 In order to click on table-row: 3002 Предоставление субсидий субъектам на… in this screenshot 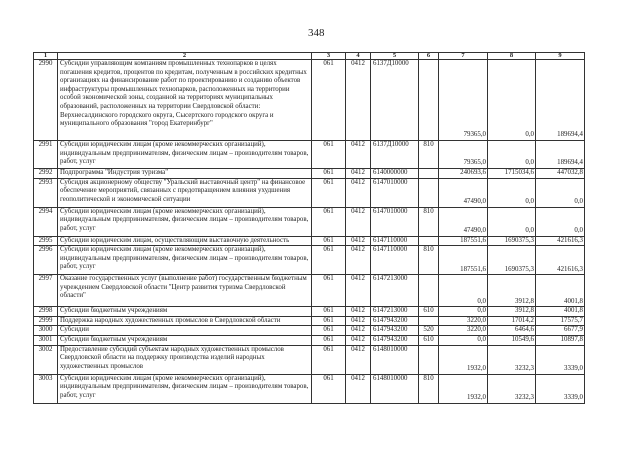, I will do `click(309, 359)`.